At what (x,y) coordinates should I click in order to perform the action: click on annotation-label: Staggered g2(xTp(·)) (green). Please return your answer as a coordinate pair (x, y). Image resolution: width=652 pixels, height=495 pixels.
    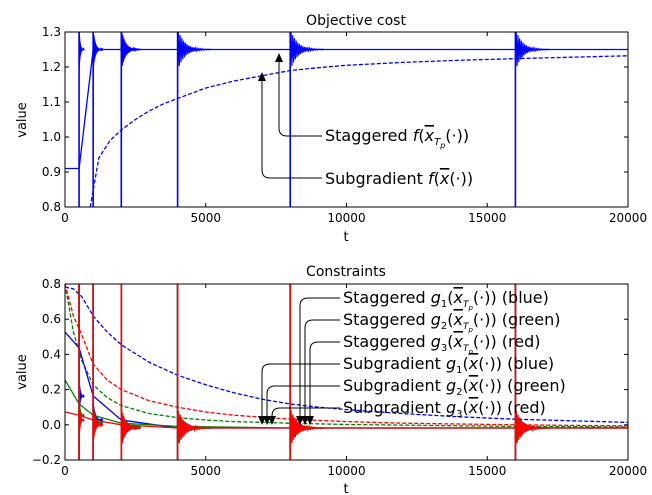
    Looking at the image, I should click on (452, 322).